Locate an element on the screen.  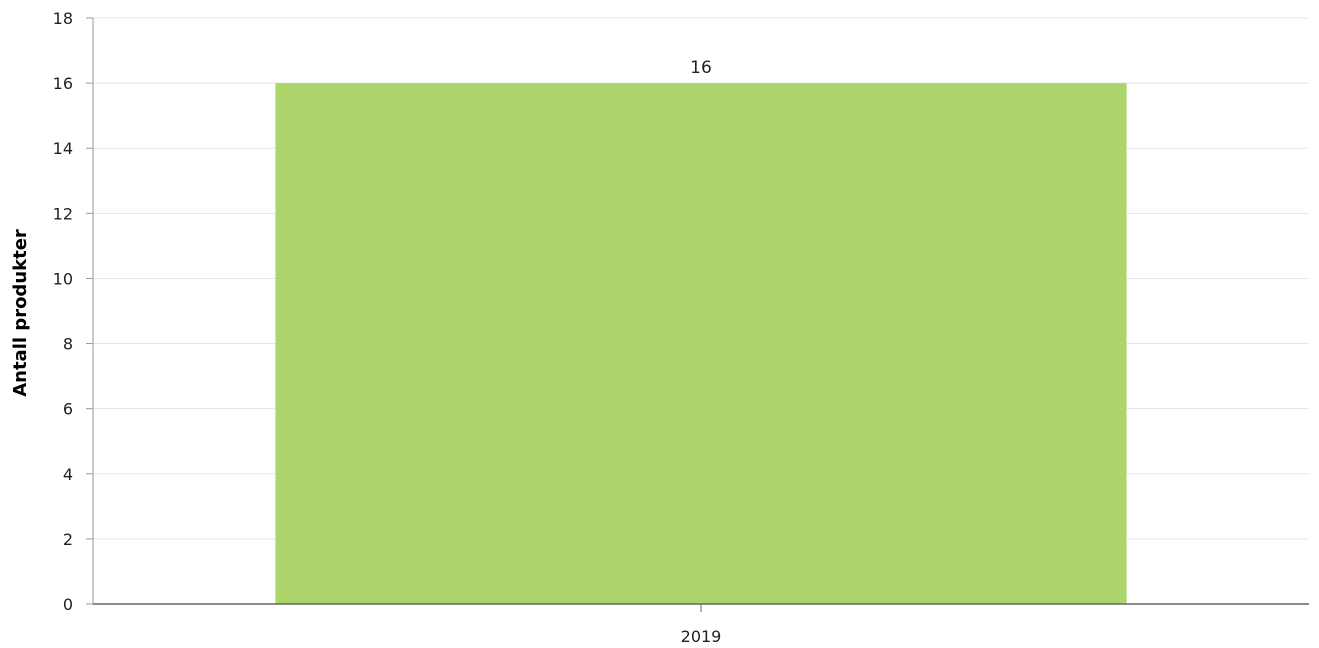
data-label-2019: 16 is located at coordinates (701, 68).